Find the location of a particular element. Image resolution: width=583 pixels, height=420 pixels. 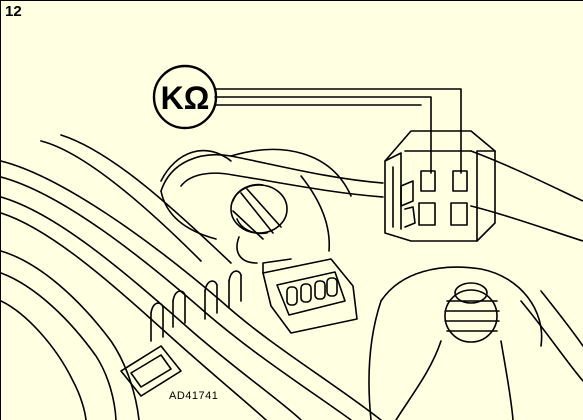

right-hoses is located at coordinates (526, 266).